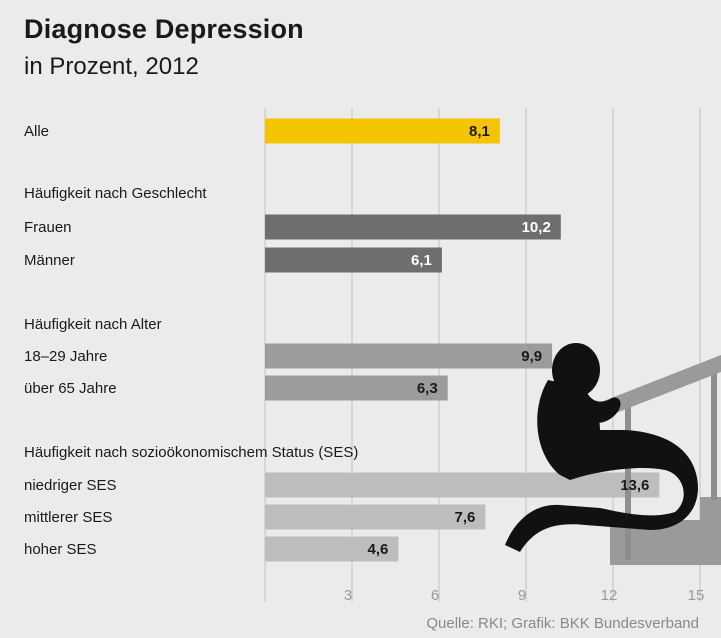 This screenshot has width=721, height=638. Describe the element at coordinates (601, 466) in the screenshot. I see `person-body` at that location.